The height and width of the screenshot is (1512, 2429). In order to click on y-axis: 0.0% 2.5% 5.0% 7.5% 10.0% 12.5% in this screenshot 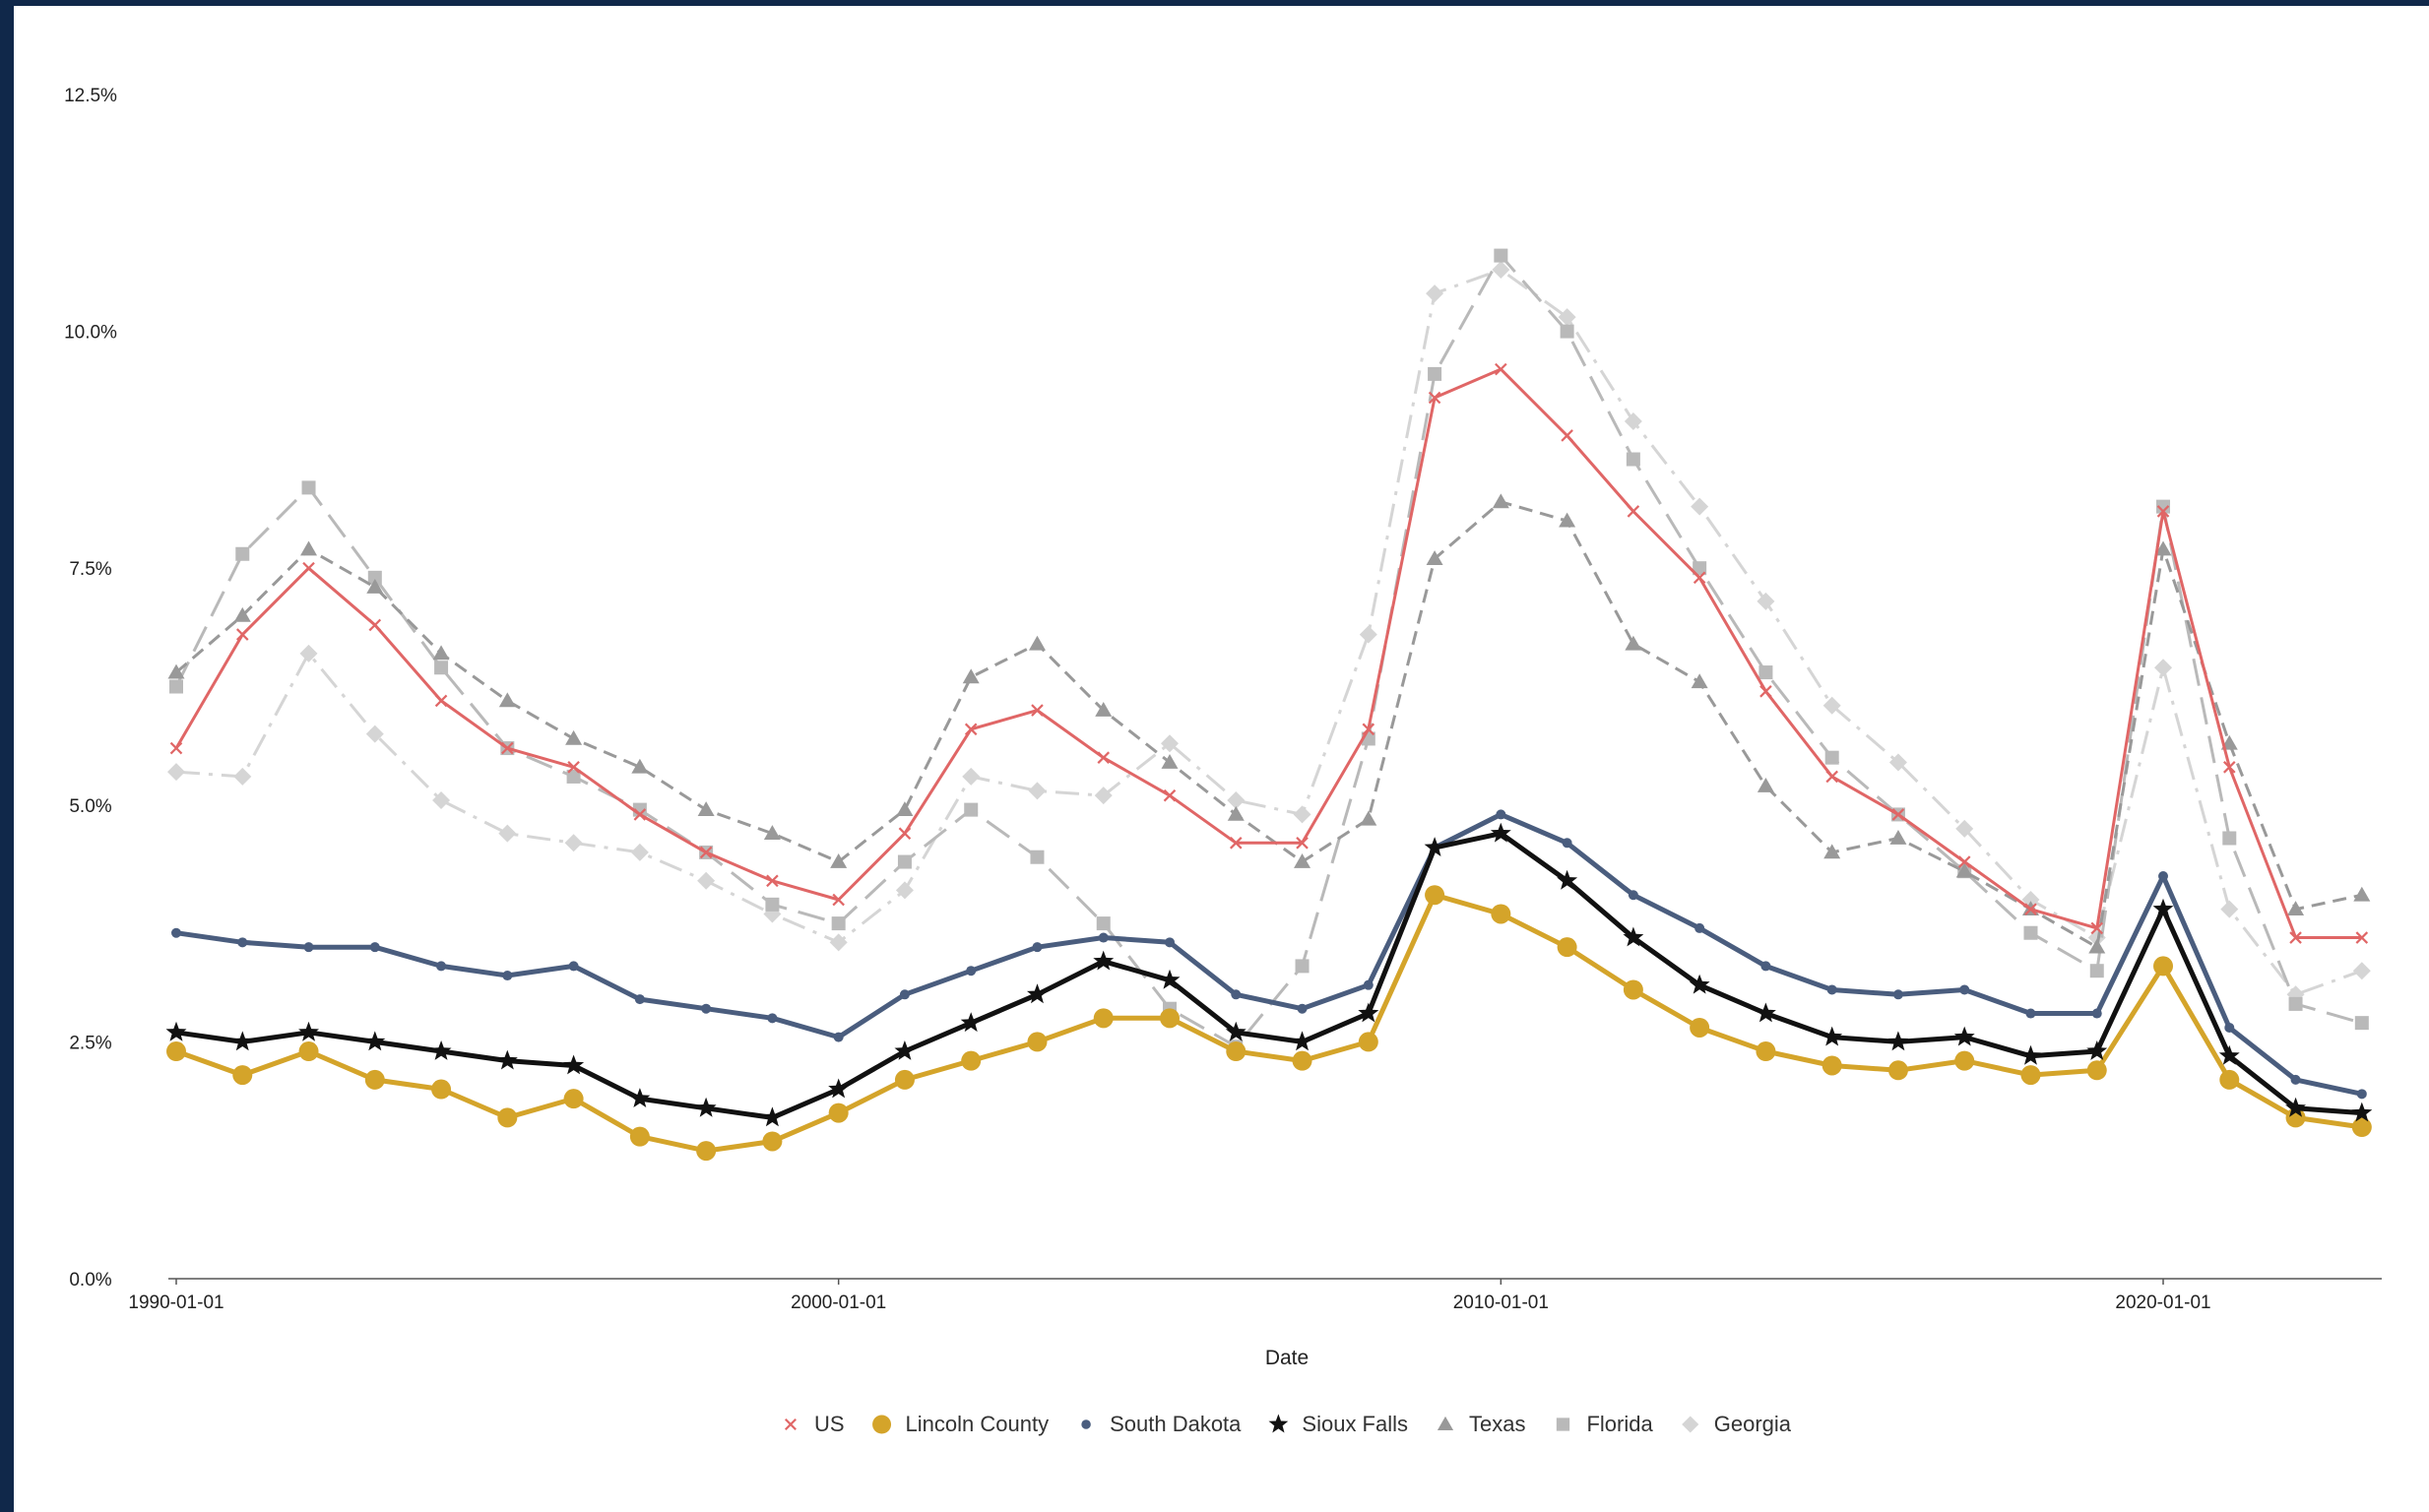, I will do `click(90, 688)`.